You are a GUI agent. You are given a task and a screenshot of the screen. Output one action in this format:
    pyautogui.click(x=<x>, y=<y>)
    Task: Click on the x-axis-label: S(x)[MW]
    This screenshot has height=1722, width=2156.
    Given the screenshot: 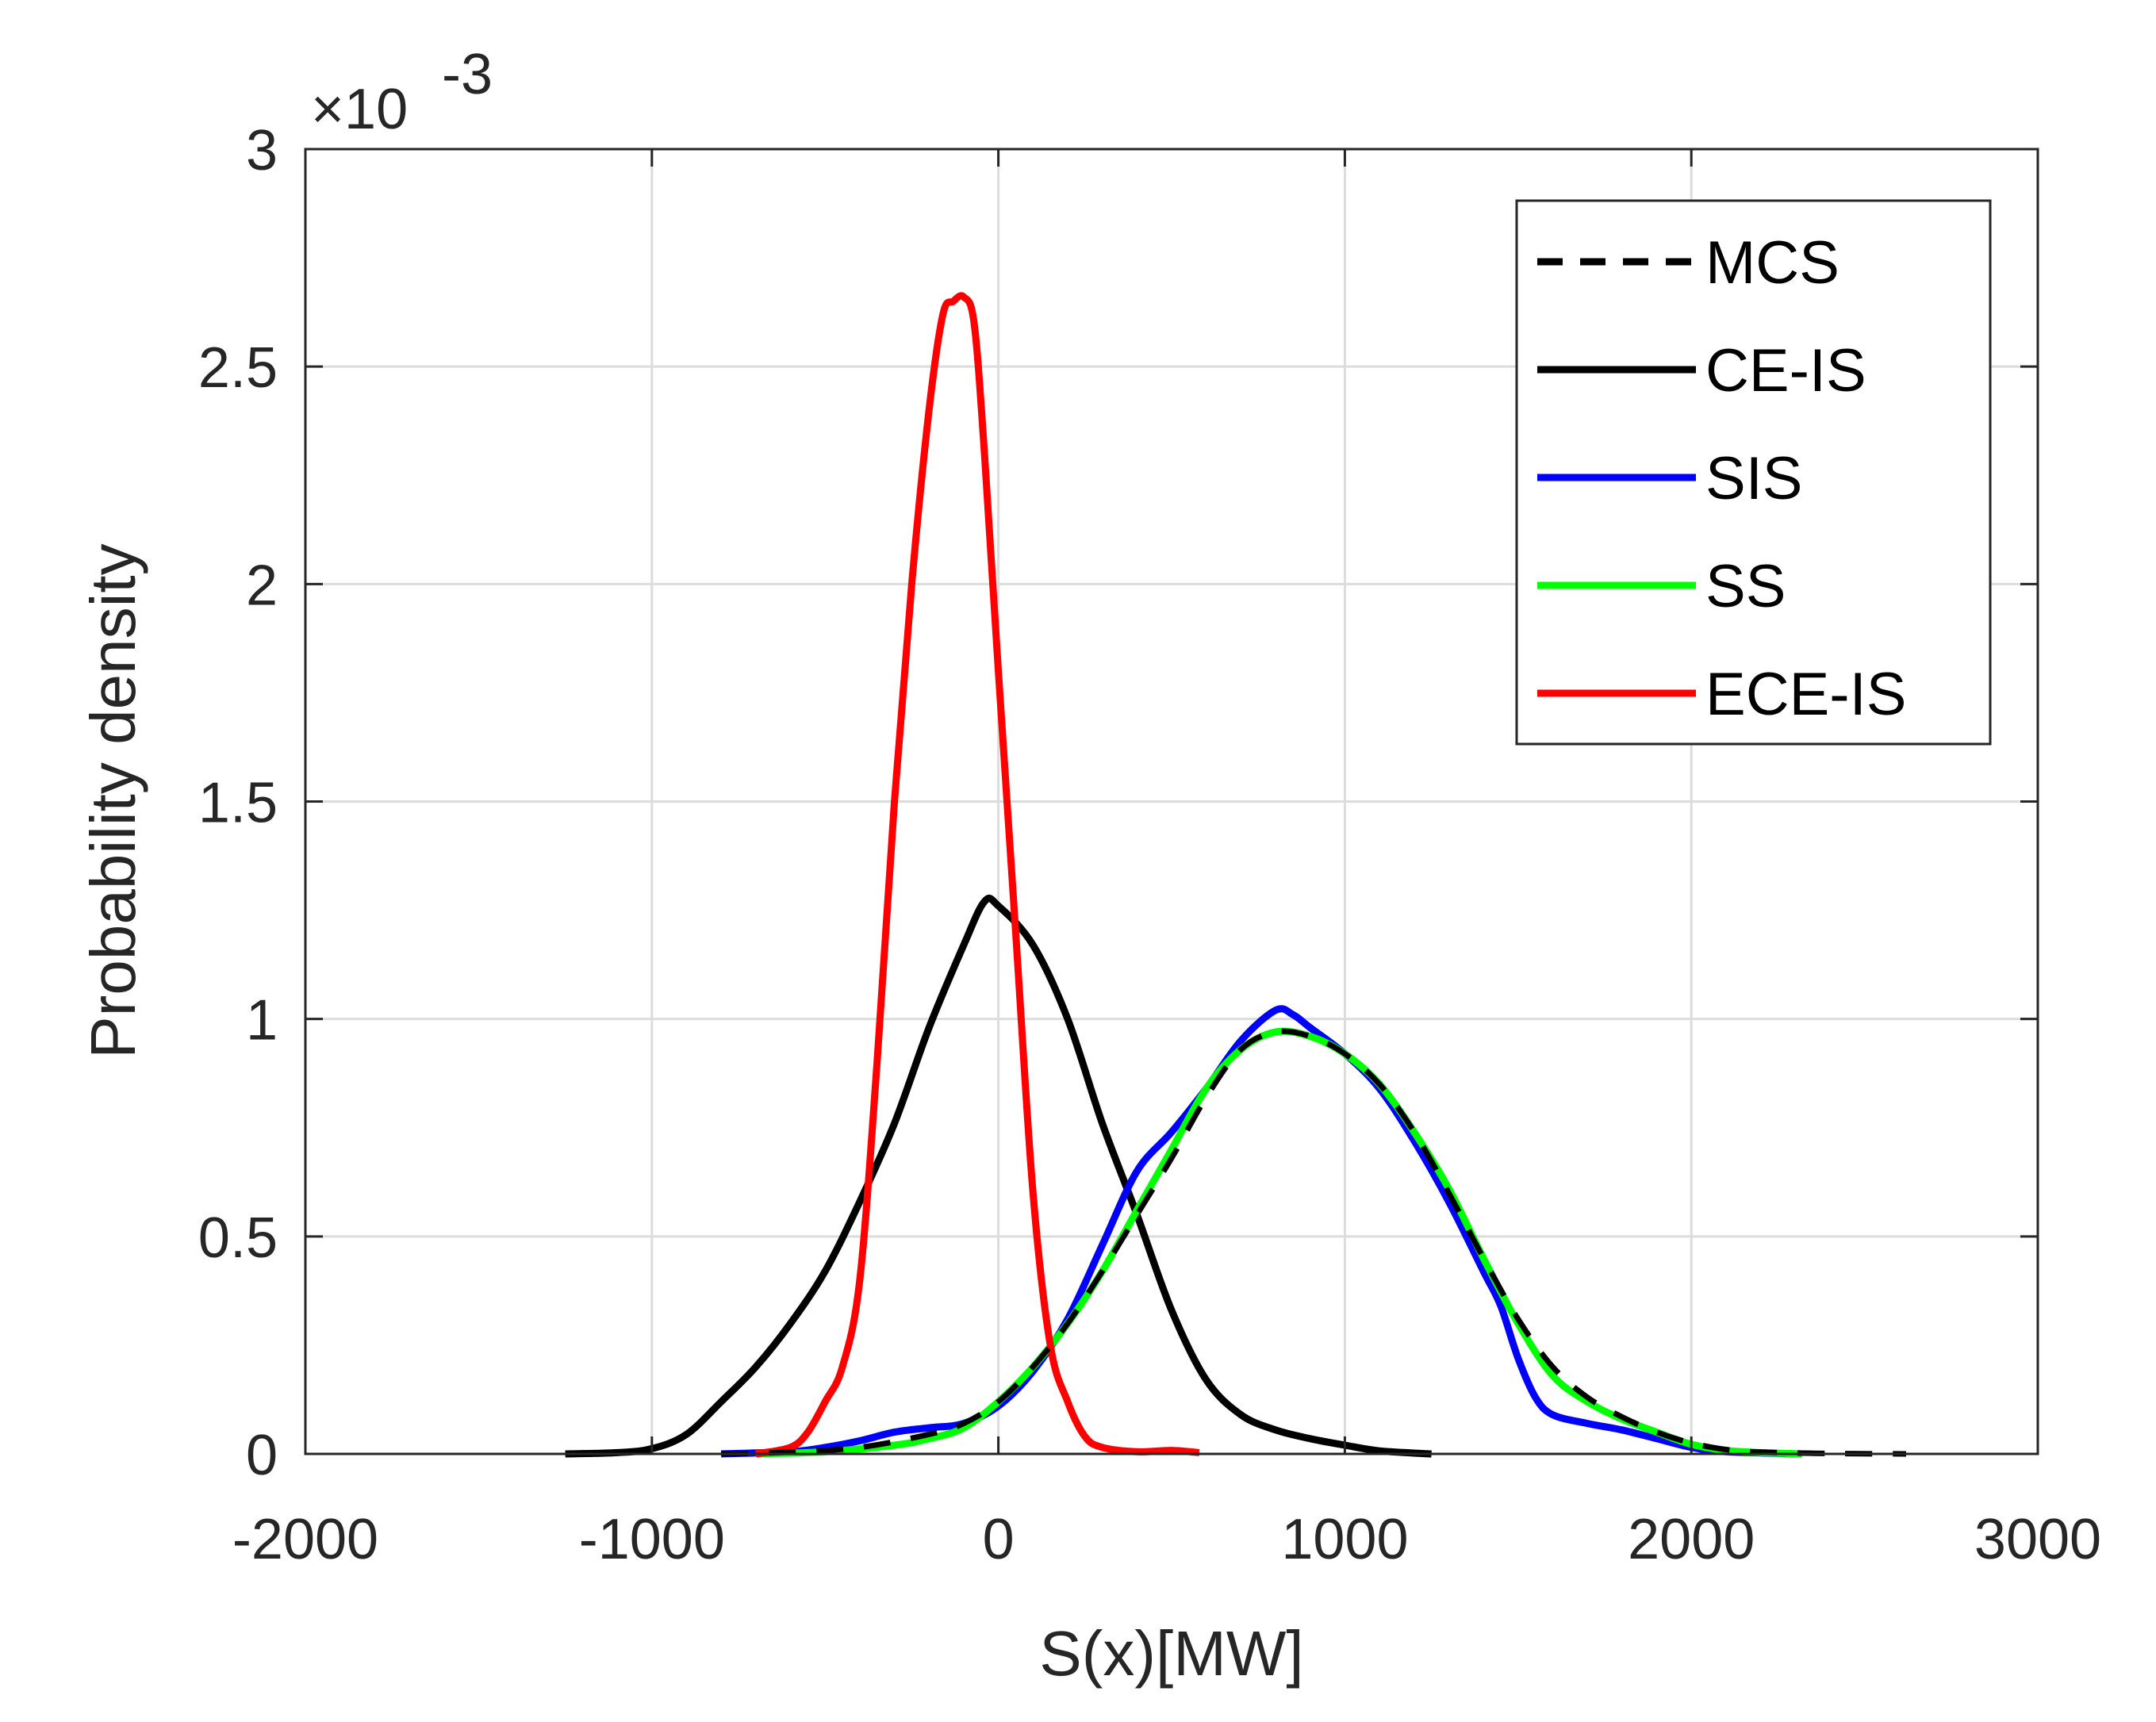 What is the action you would take?
    pyautogui.click(x=1171, y=1653)
    